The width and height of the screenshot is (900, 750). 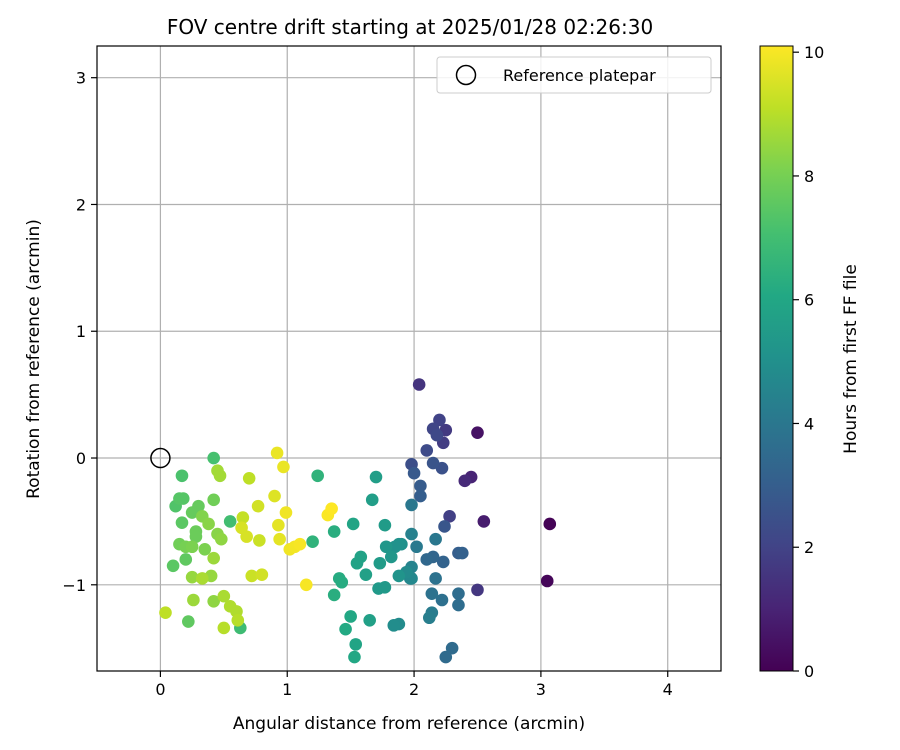 I want to click on colorbar-tick-label-5: 10, so click(x=814, y=52).